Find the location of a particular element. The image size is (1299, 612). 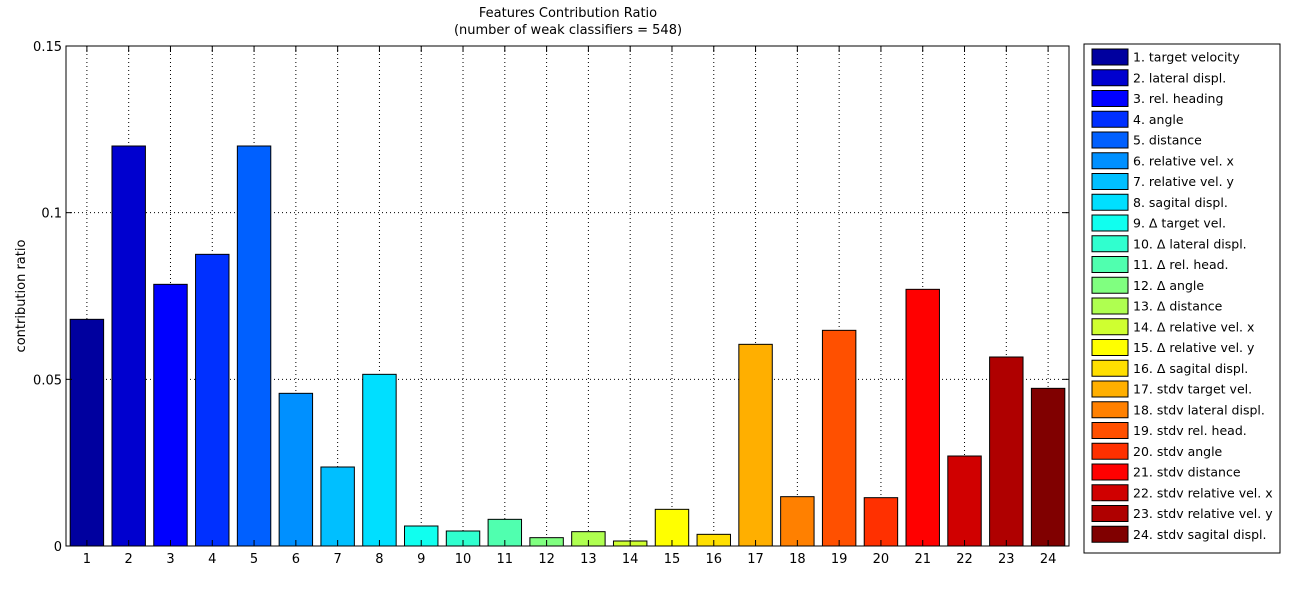

x-tick-label: 2 is located at coordinates (129, 559).